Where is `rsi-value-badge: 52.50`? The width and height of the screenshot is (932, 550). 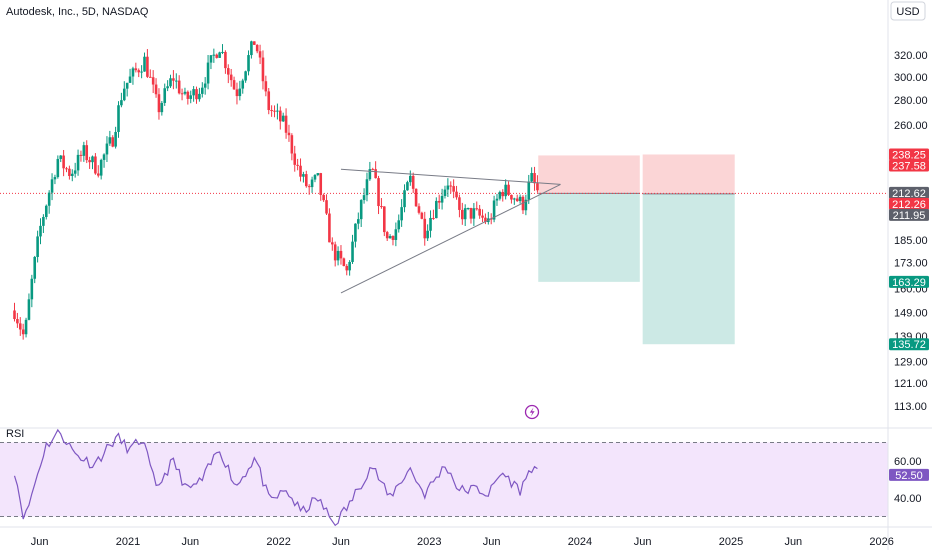
rsi-value-badge: 52.50 is located at coordinates (909, 475).